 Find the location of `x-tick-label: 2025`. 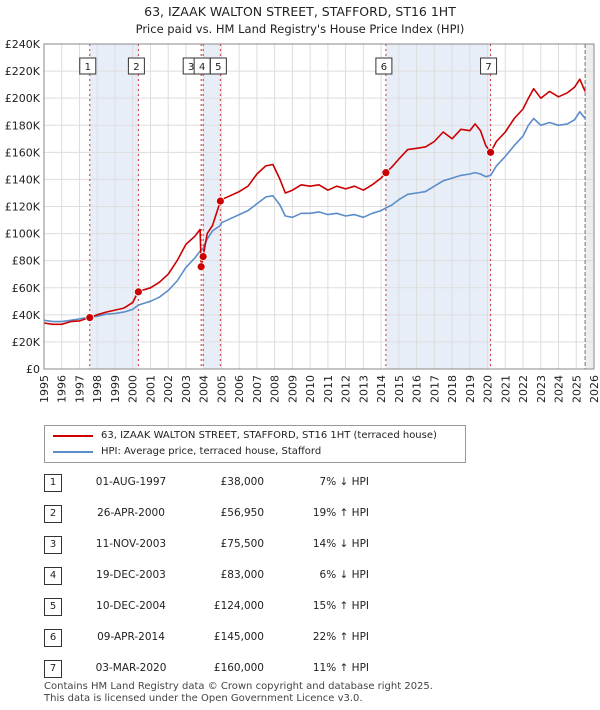

x-tick-label: 2025 is located at coordinates (576, 389).